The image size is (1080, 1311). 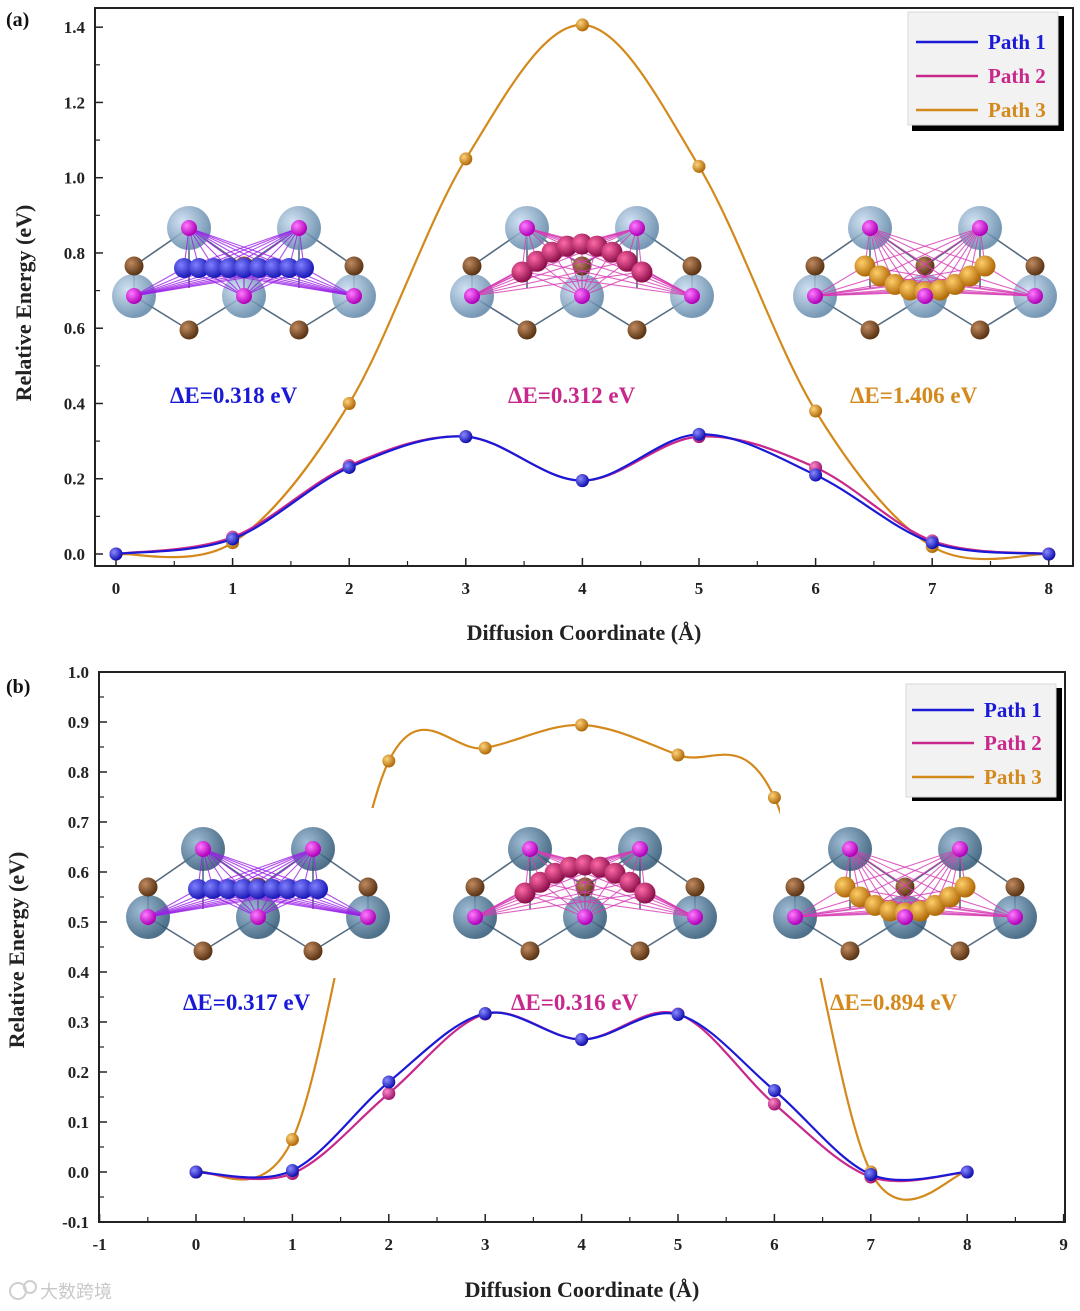 What do you see at coordinates (932, 588) in the screenshot?
I see `panel-a-x-tick-label: 7` at bounding box center [932, 588].